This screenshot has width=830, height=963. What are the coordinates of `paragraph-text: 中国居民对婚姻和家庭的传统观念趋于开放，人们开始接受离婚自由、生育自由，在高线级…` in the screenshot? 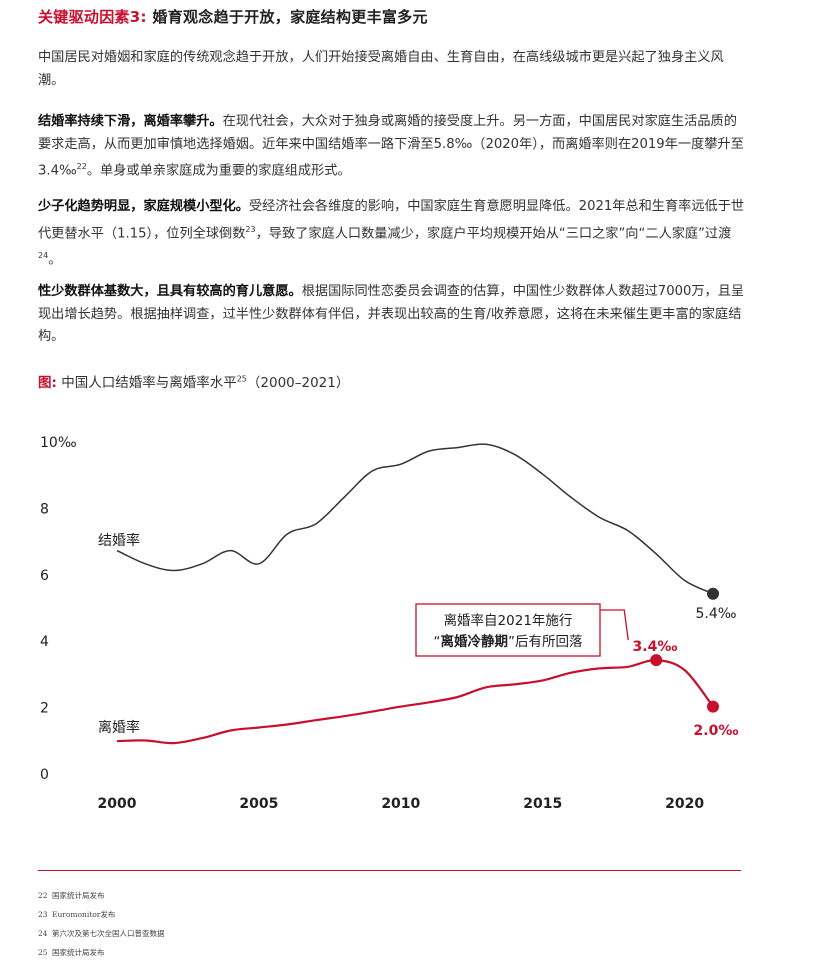 It's located at (381, 69).